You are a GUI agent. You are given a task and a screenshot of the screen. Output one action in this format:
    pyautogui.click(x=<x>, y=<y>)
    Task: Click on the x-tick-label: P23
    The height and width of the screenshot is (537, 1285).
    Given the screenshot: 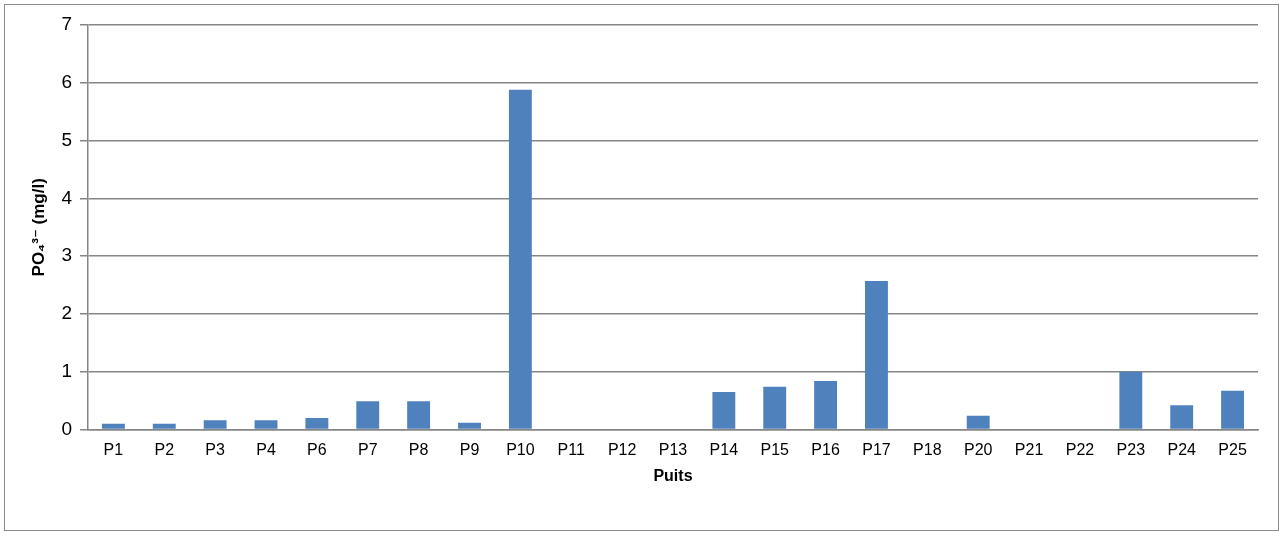 What is the action you would take?
    pyautogui.click(x=1131, y=449)
    